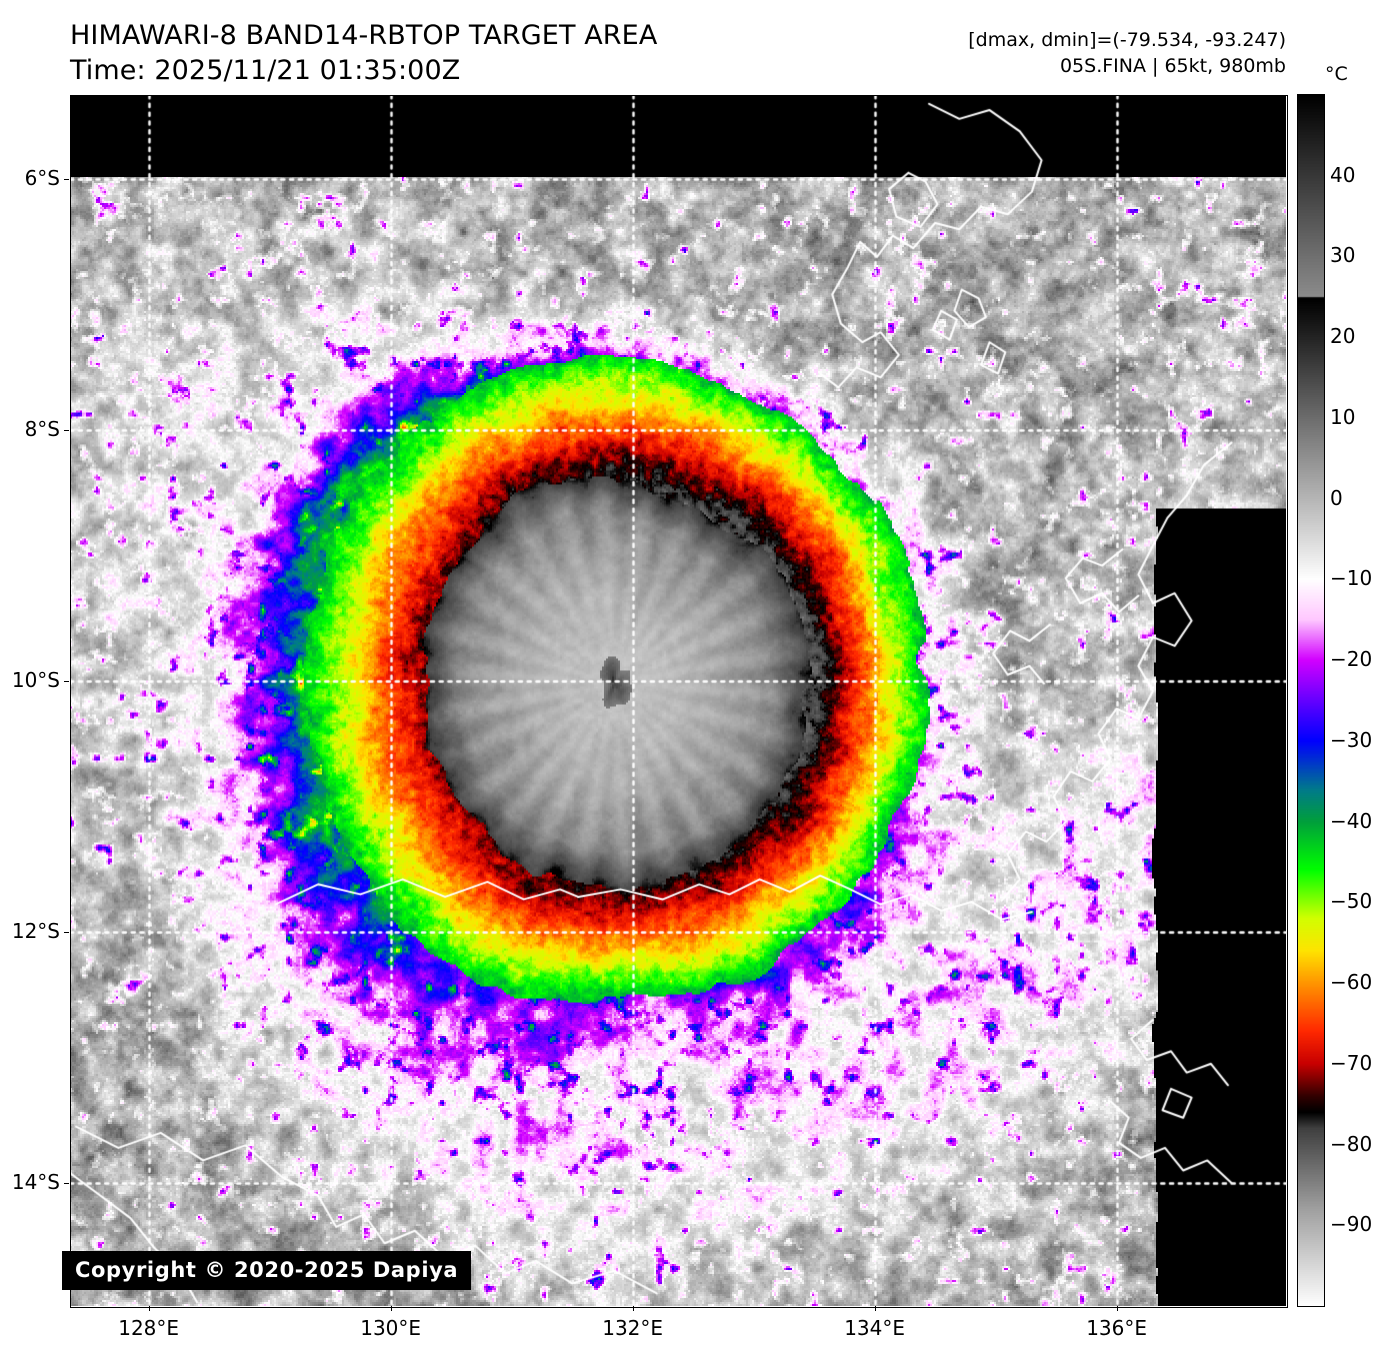 The width and height of the screenshot is (1388, 1359). Describe the element at coordinates (1343, 255) in the screenshot. I see `colorbar-tick-30: 30` at that location.